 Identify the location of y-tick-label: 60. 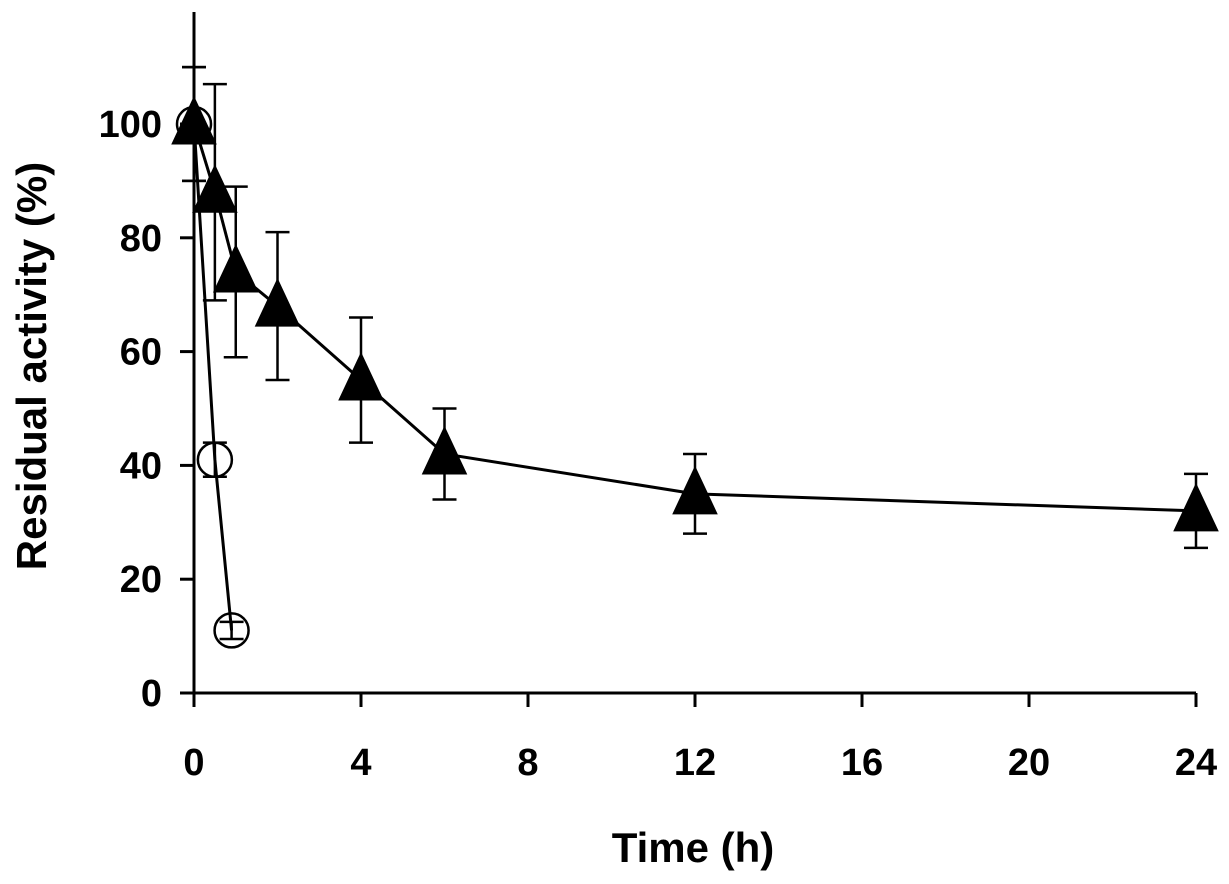
(141, 353).